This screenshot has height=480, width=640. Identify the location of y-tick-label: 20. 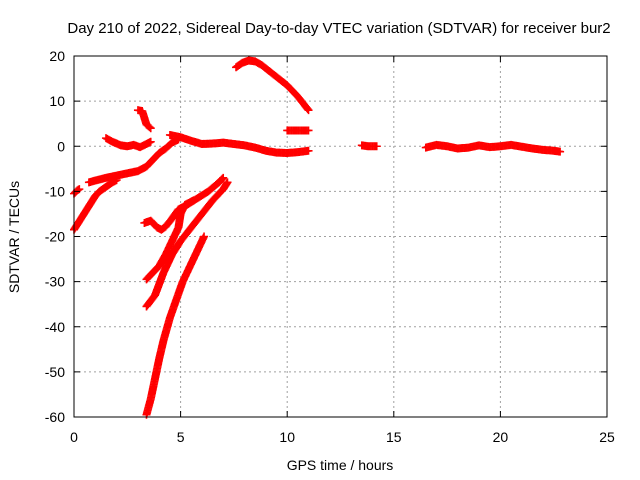
(57, 56).